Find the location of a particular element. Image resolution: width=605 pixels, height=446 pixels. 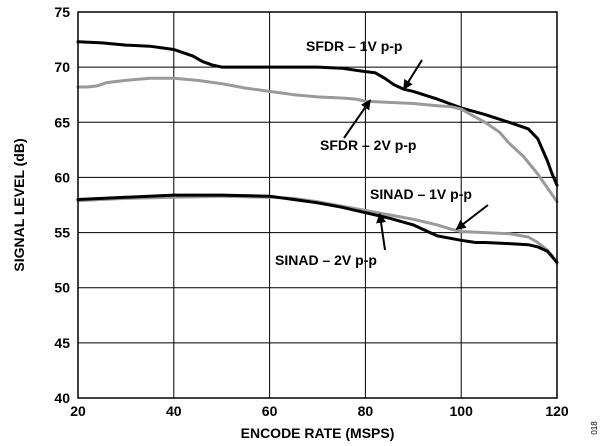

x-tick-label: 60 is located at coordinates (270, 411).